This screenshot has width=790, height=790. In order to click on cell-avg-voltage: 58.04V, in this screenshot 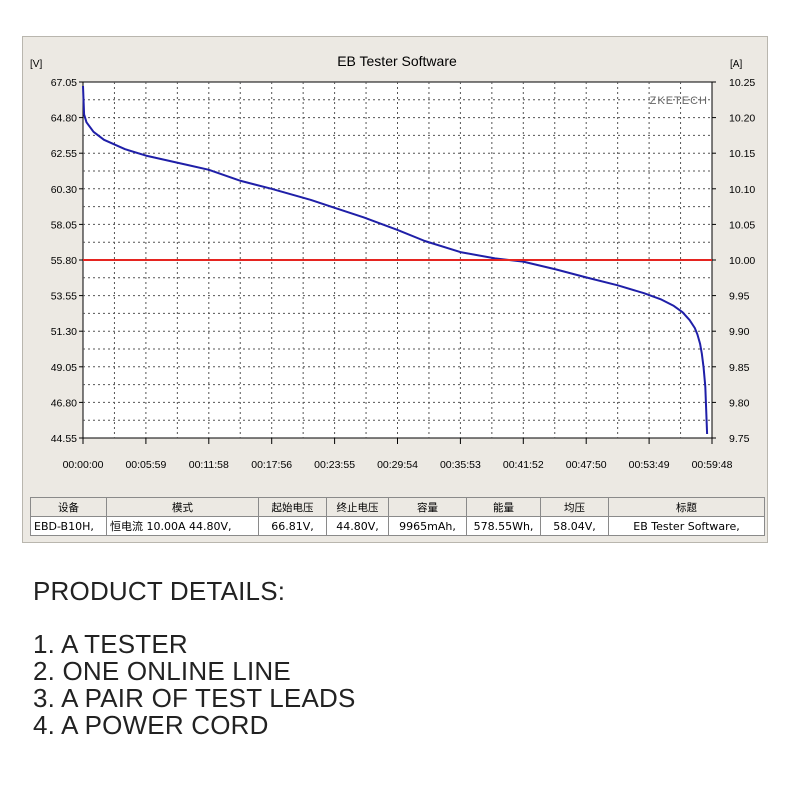, I will do `click(574, 526)`.